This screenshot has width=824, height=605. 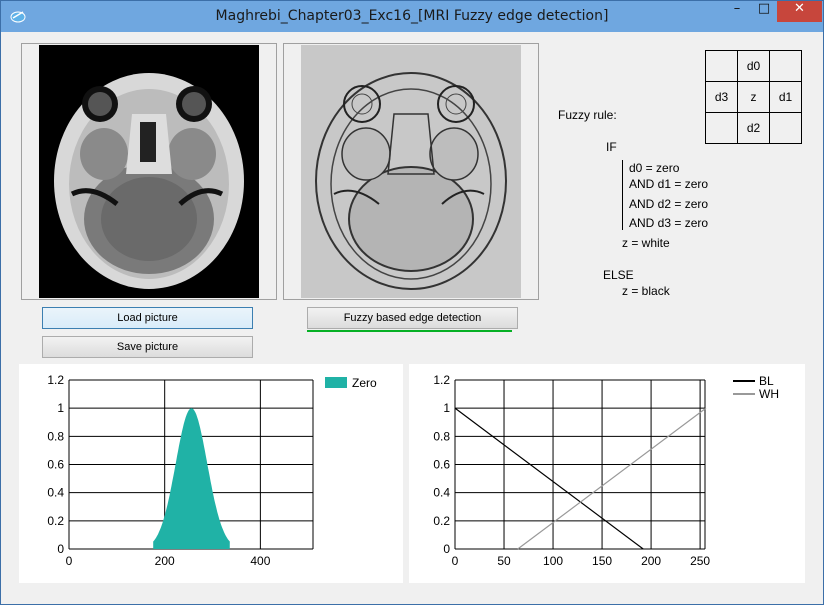 I want to click on rule-condition-4: AND d3 = zero, so click(x=669, y=223).